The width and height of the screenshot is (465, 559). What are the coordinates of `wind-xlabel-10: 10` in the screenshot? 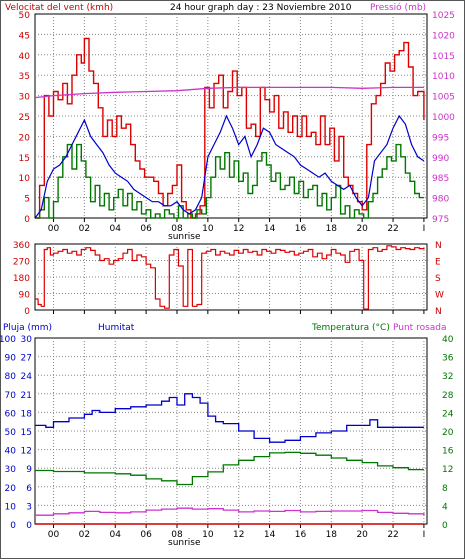 It's located at (208, 229).